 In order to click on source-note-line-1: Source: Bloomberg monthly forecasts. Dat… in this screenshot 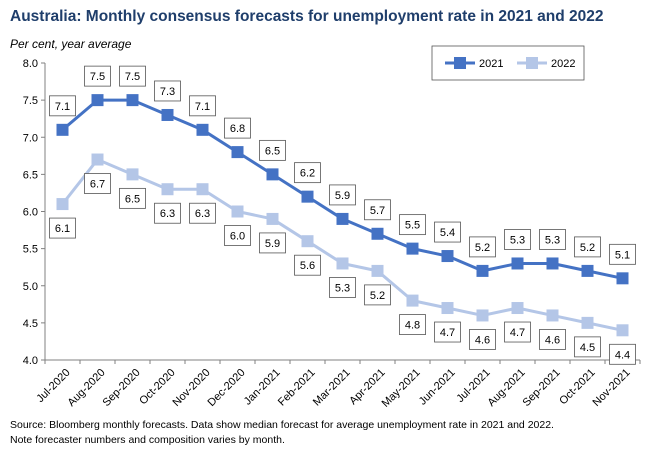, I will do `click(282, 425)`.